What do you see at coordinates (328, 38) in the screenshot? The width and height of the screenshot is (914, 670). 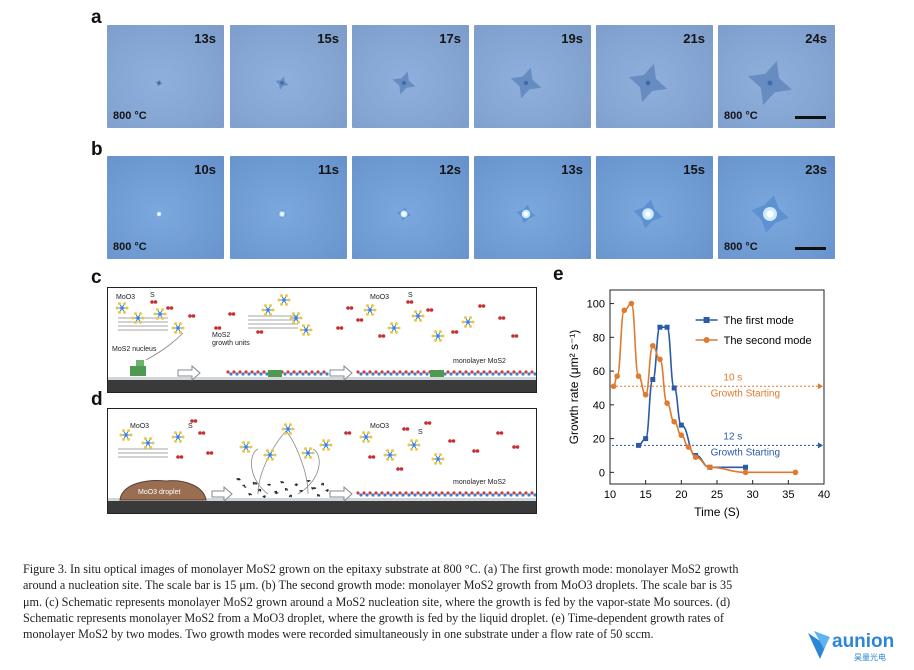 I see `timestamp-label: 15s` at bounding box center [328, 38].